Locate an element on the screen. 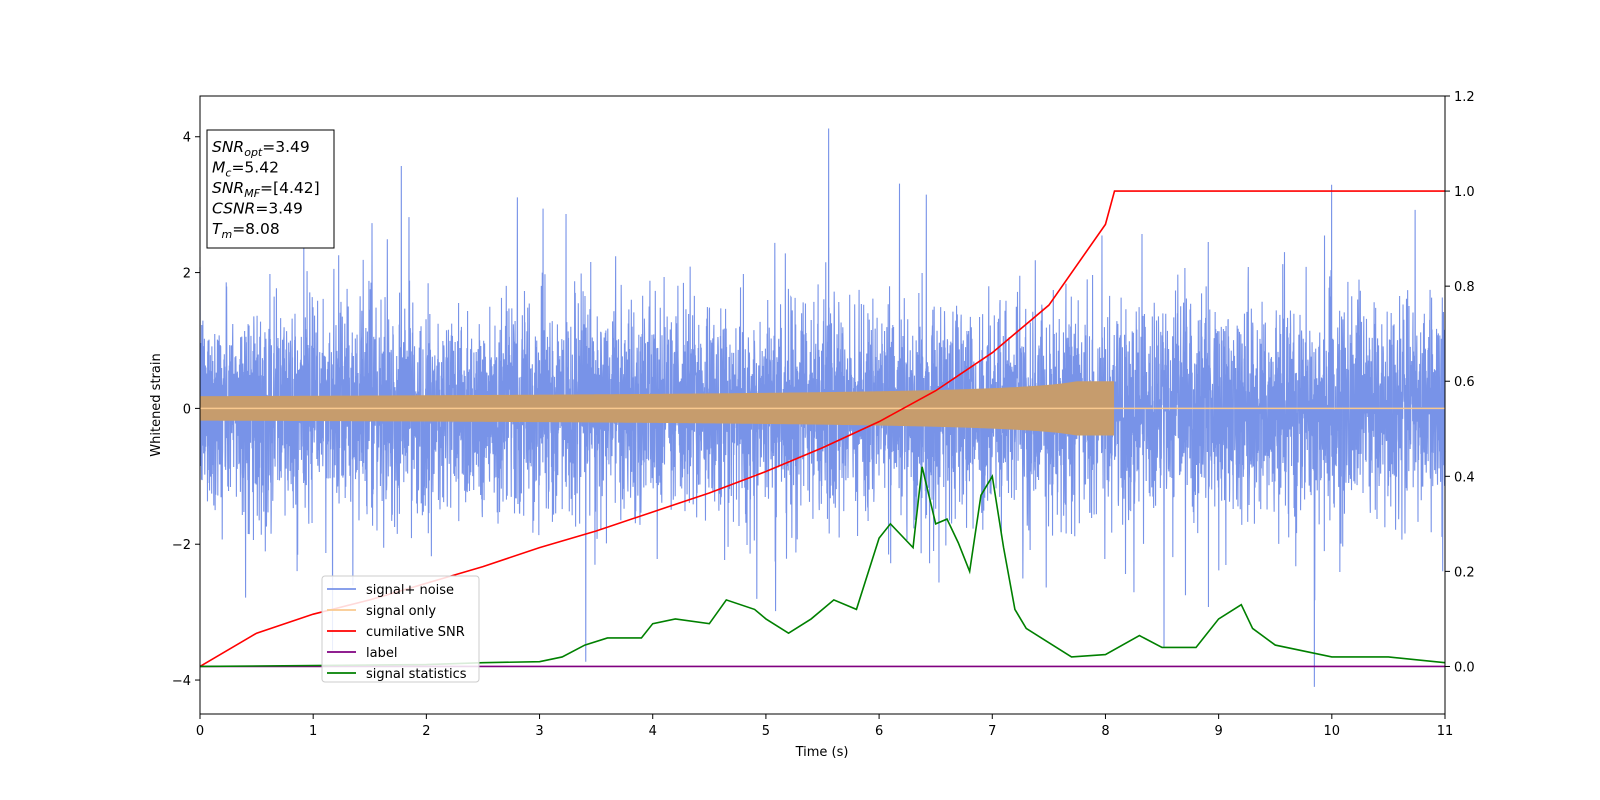 The width and height of the screenshot is (1600, 800). x-tick-label: 0 is located at coordinates (200, 731).